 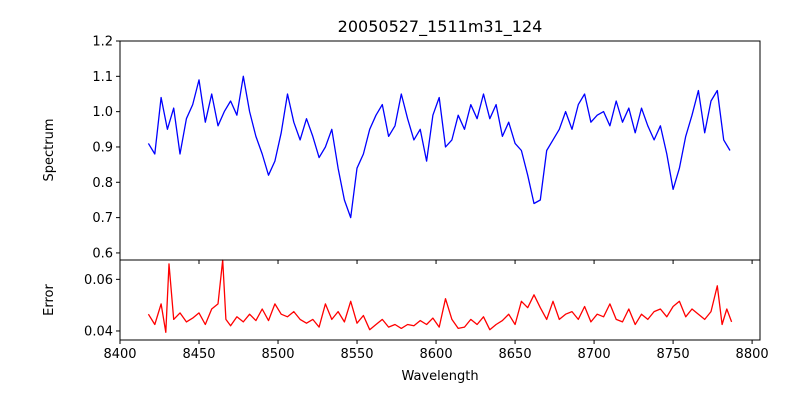 I want to click on error-x-tick-label: 8400, so click(x=119, y=354).